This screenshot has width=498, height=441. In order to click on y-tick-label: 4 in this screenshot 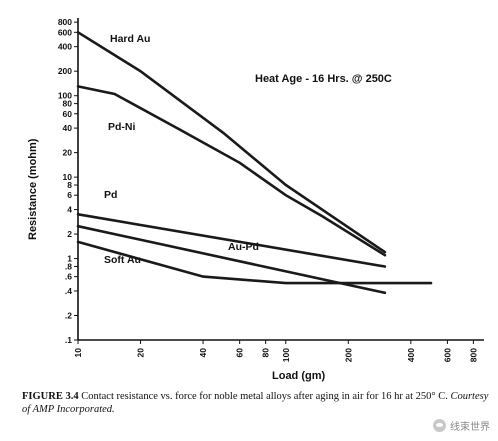, I will do `click(69, 210)`.